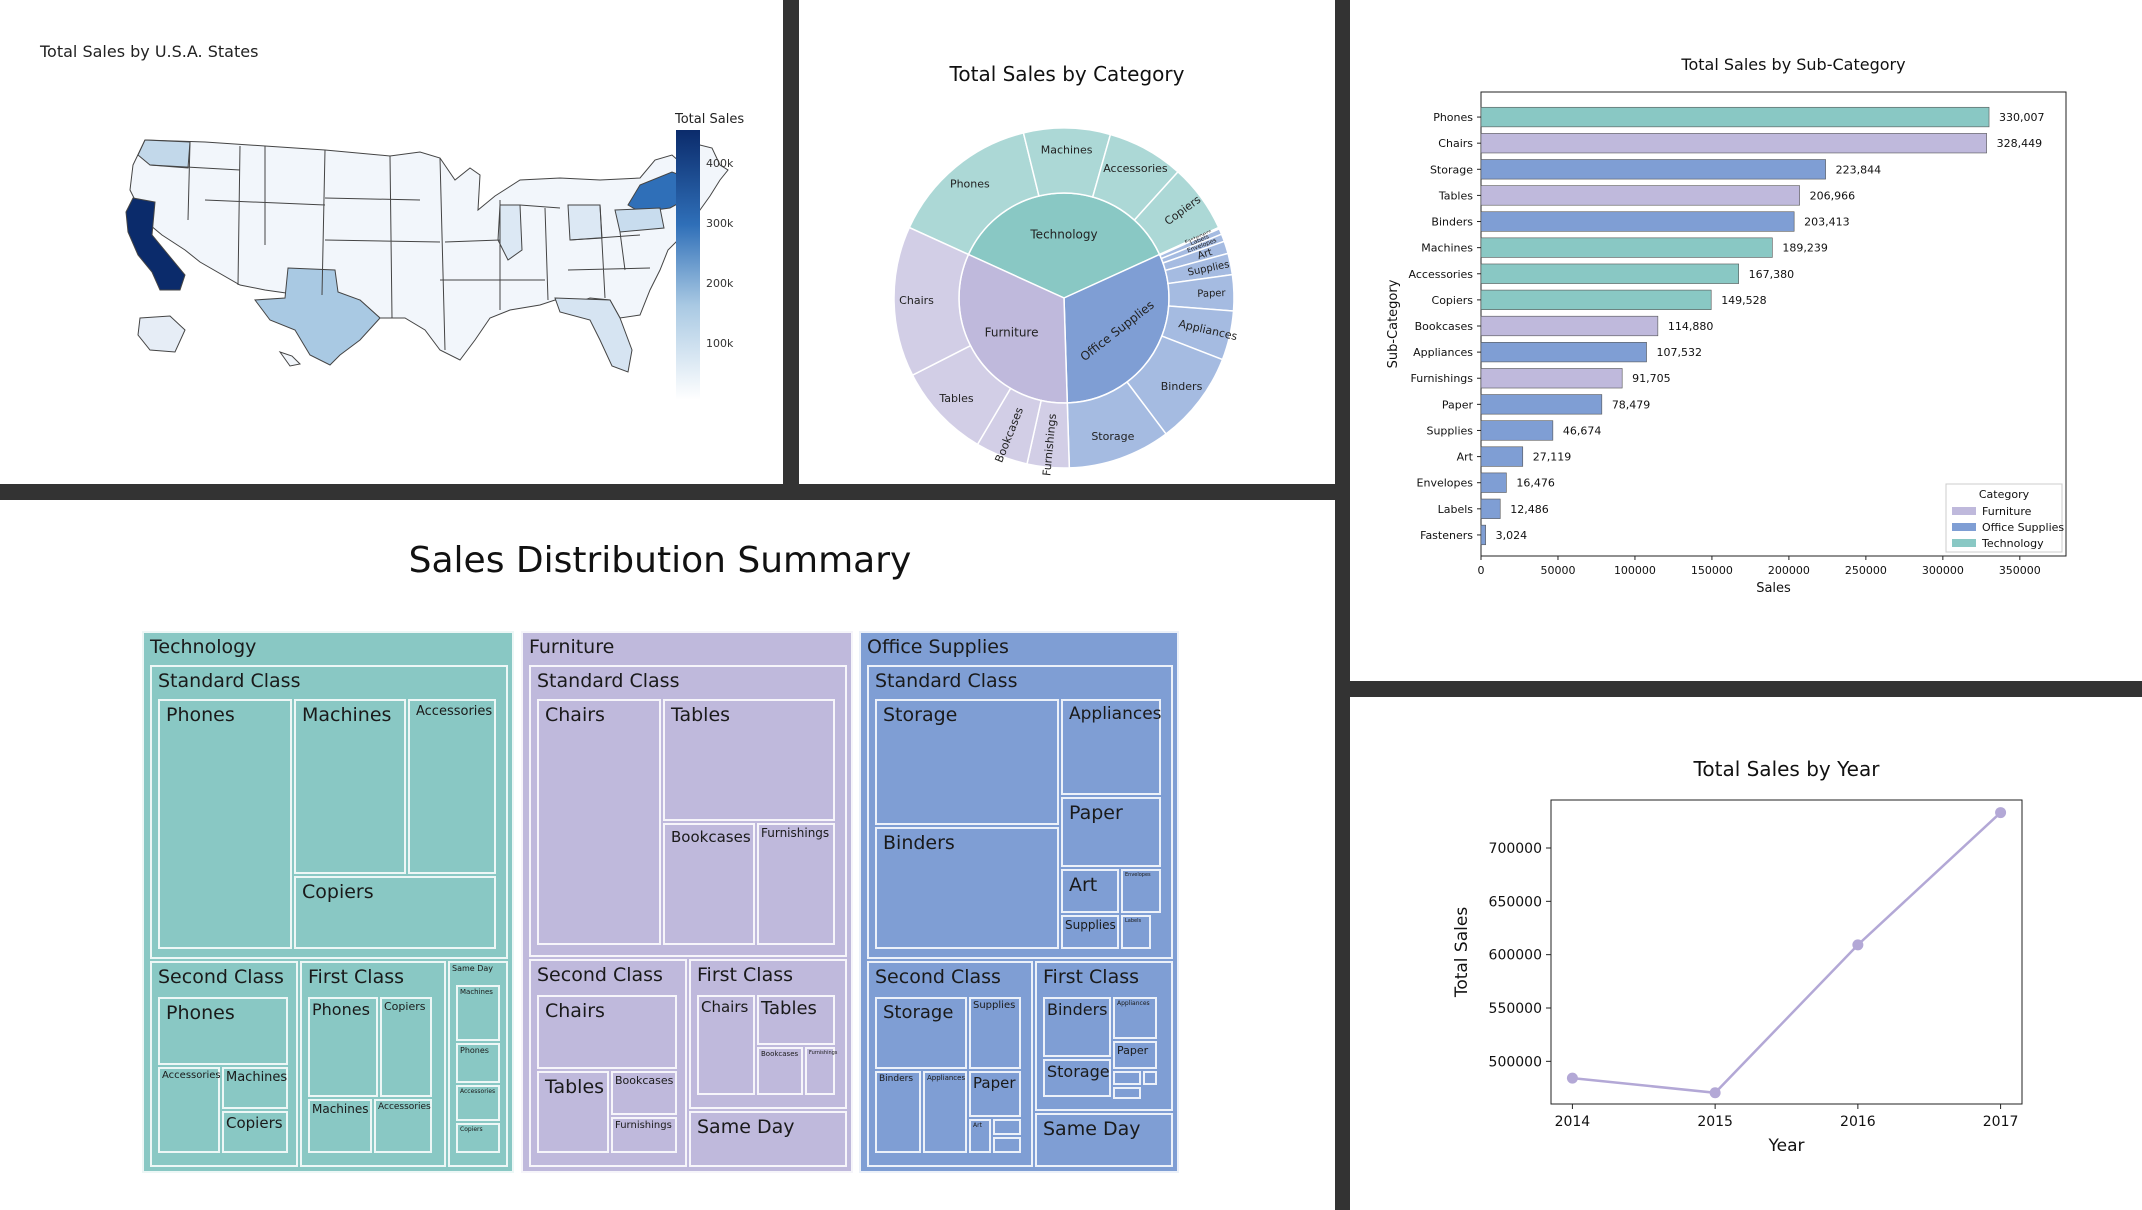  What do you see at coordinates (1515, 956) in the screenshot?
I see `y-tick-label: 600000` at bounding box center [1515, 956].